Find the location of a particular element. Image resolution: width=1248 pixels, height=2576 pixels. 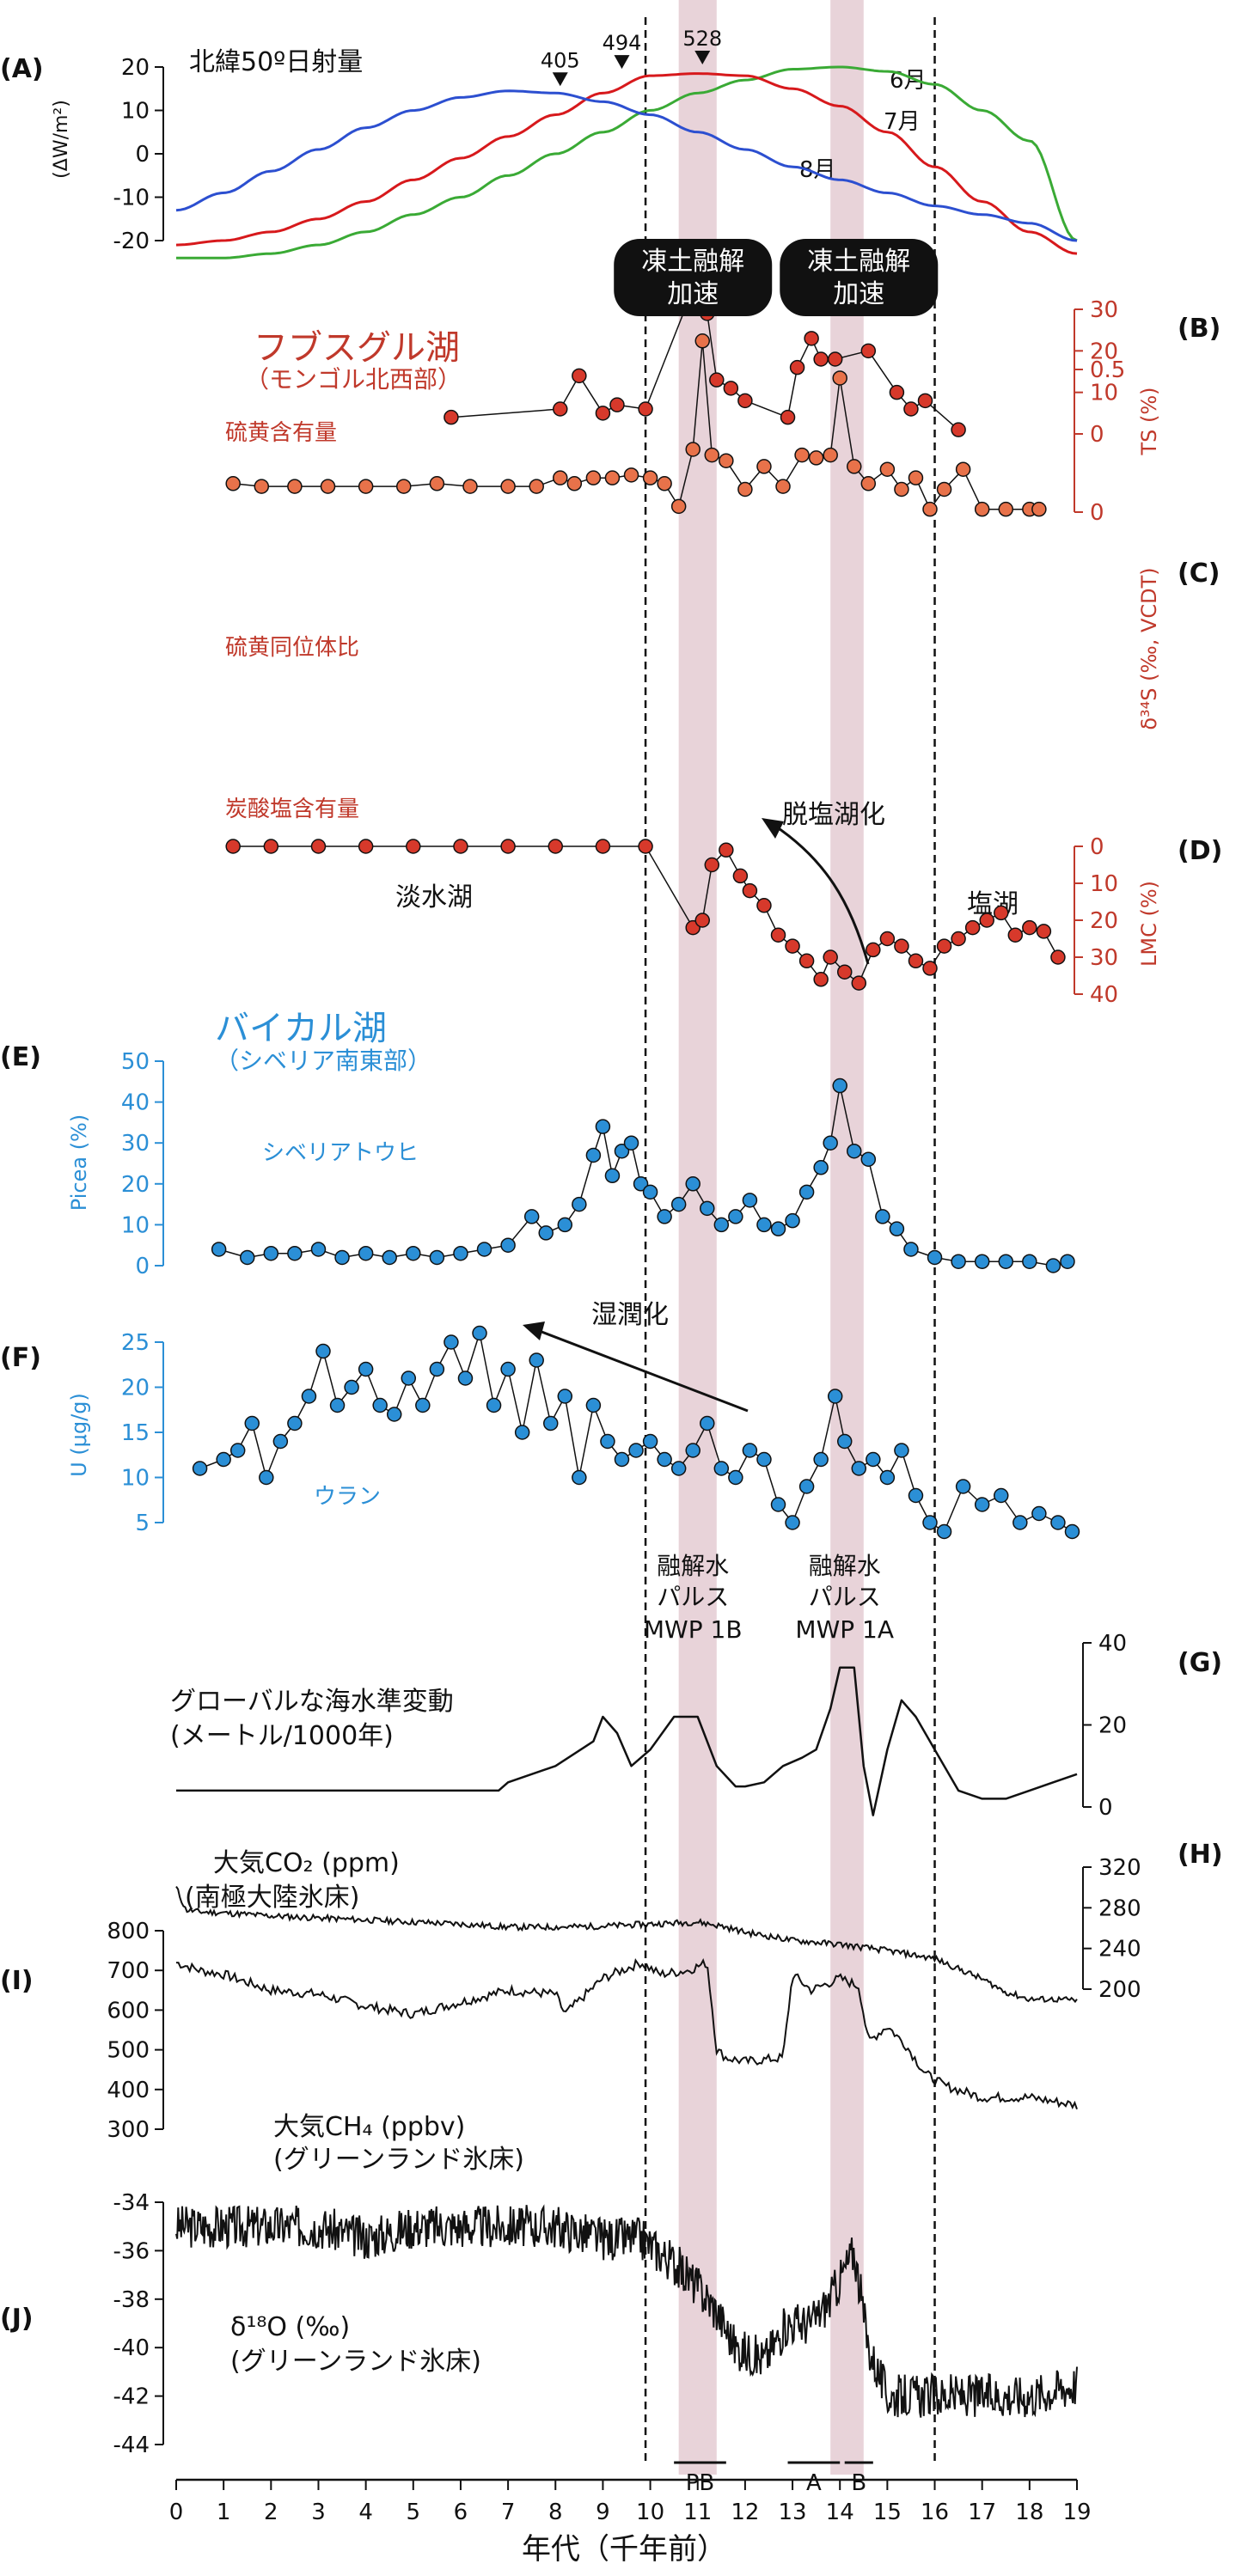

sealevel-tick-label: 0 is located at coordinates (1106, 1808).